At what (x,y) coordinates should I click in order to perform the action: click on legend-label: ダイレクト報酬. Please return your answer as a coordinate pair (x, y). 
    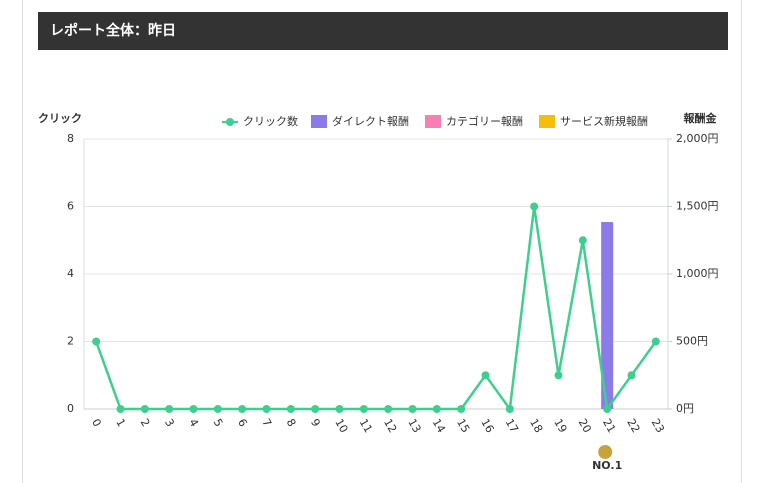
    Looking at the image, I should click on (370, 121).